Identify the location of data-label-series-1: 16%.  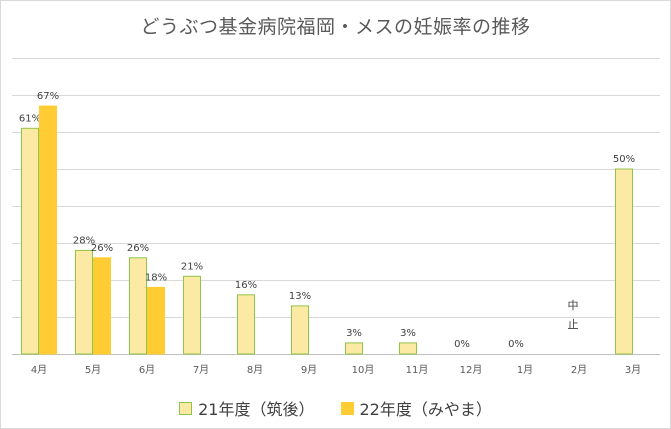
(246, 285).